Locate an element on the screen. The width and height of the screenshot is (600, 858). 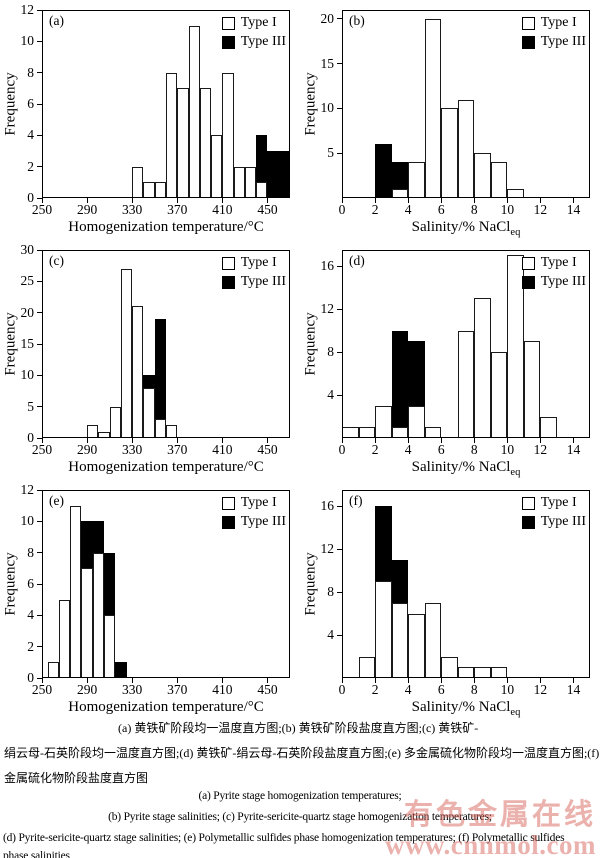
x-tick-label: 2 is located at coordinates (375, 689).